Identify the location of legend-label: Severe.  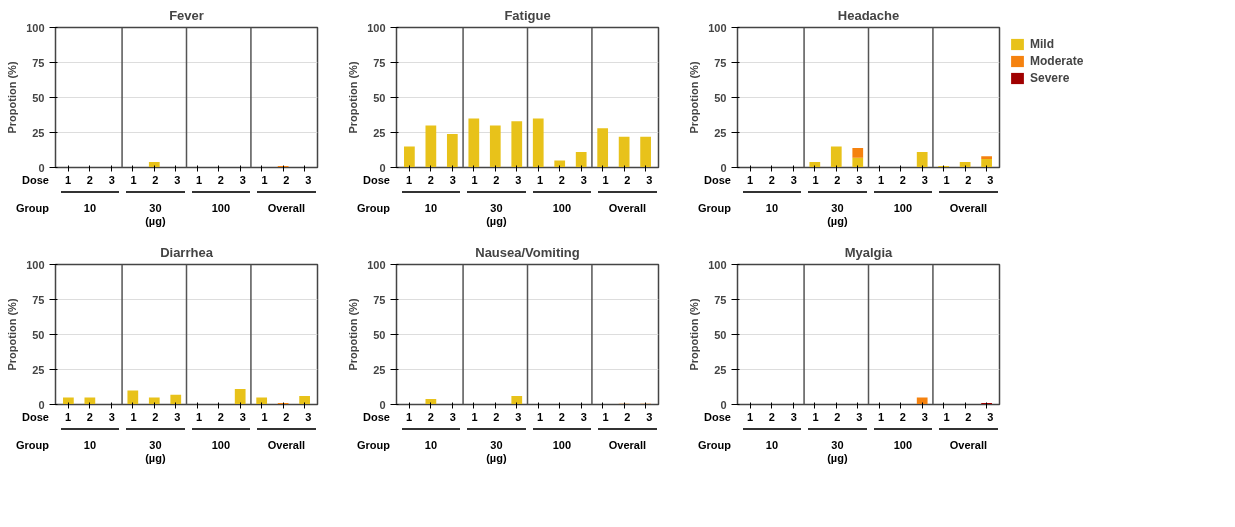
(1050, 78).